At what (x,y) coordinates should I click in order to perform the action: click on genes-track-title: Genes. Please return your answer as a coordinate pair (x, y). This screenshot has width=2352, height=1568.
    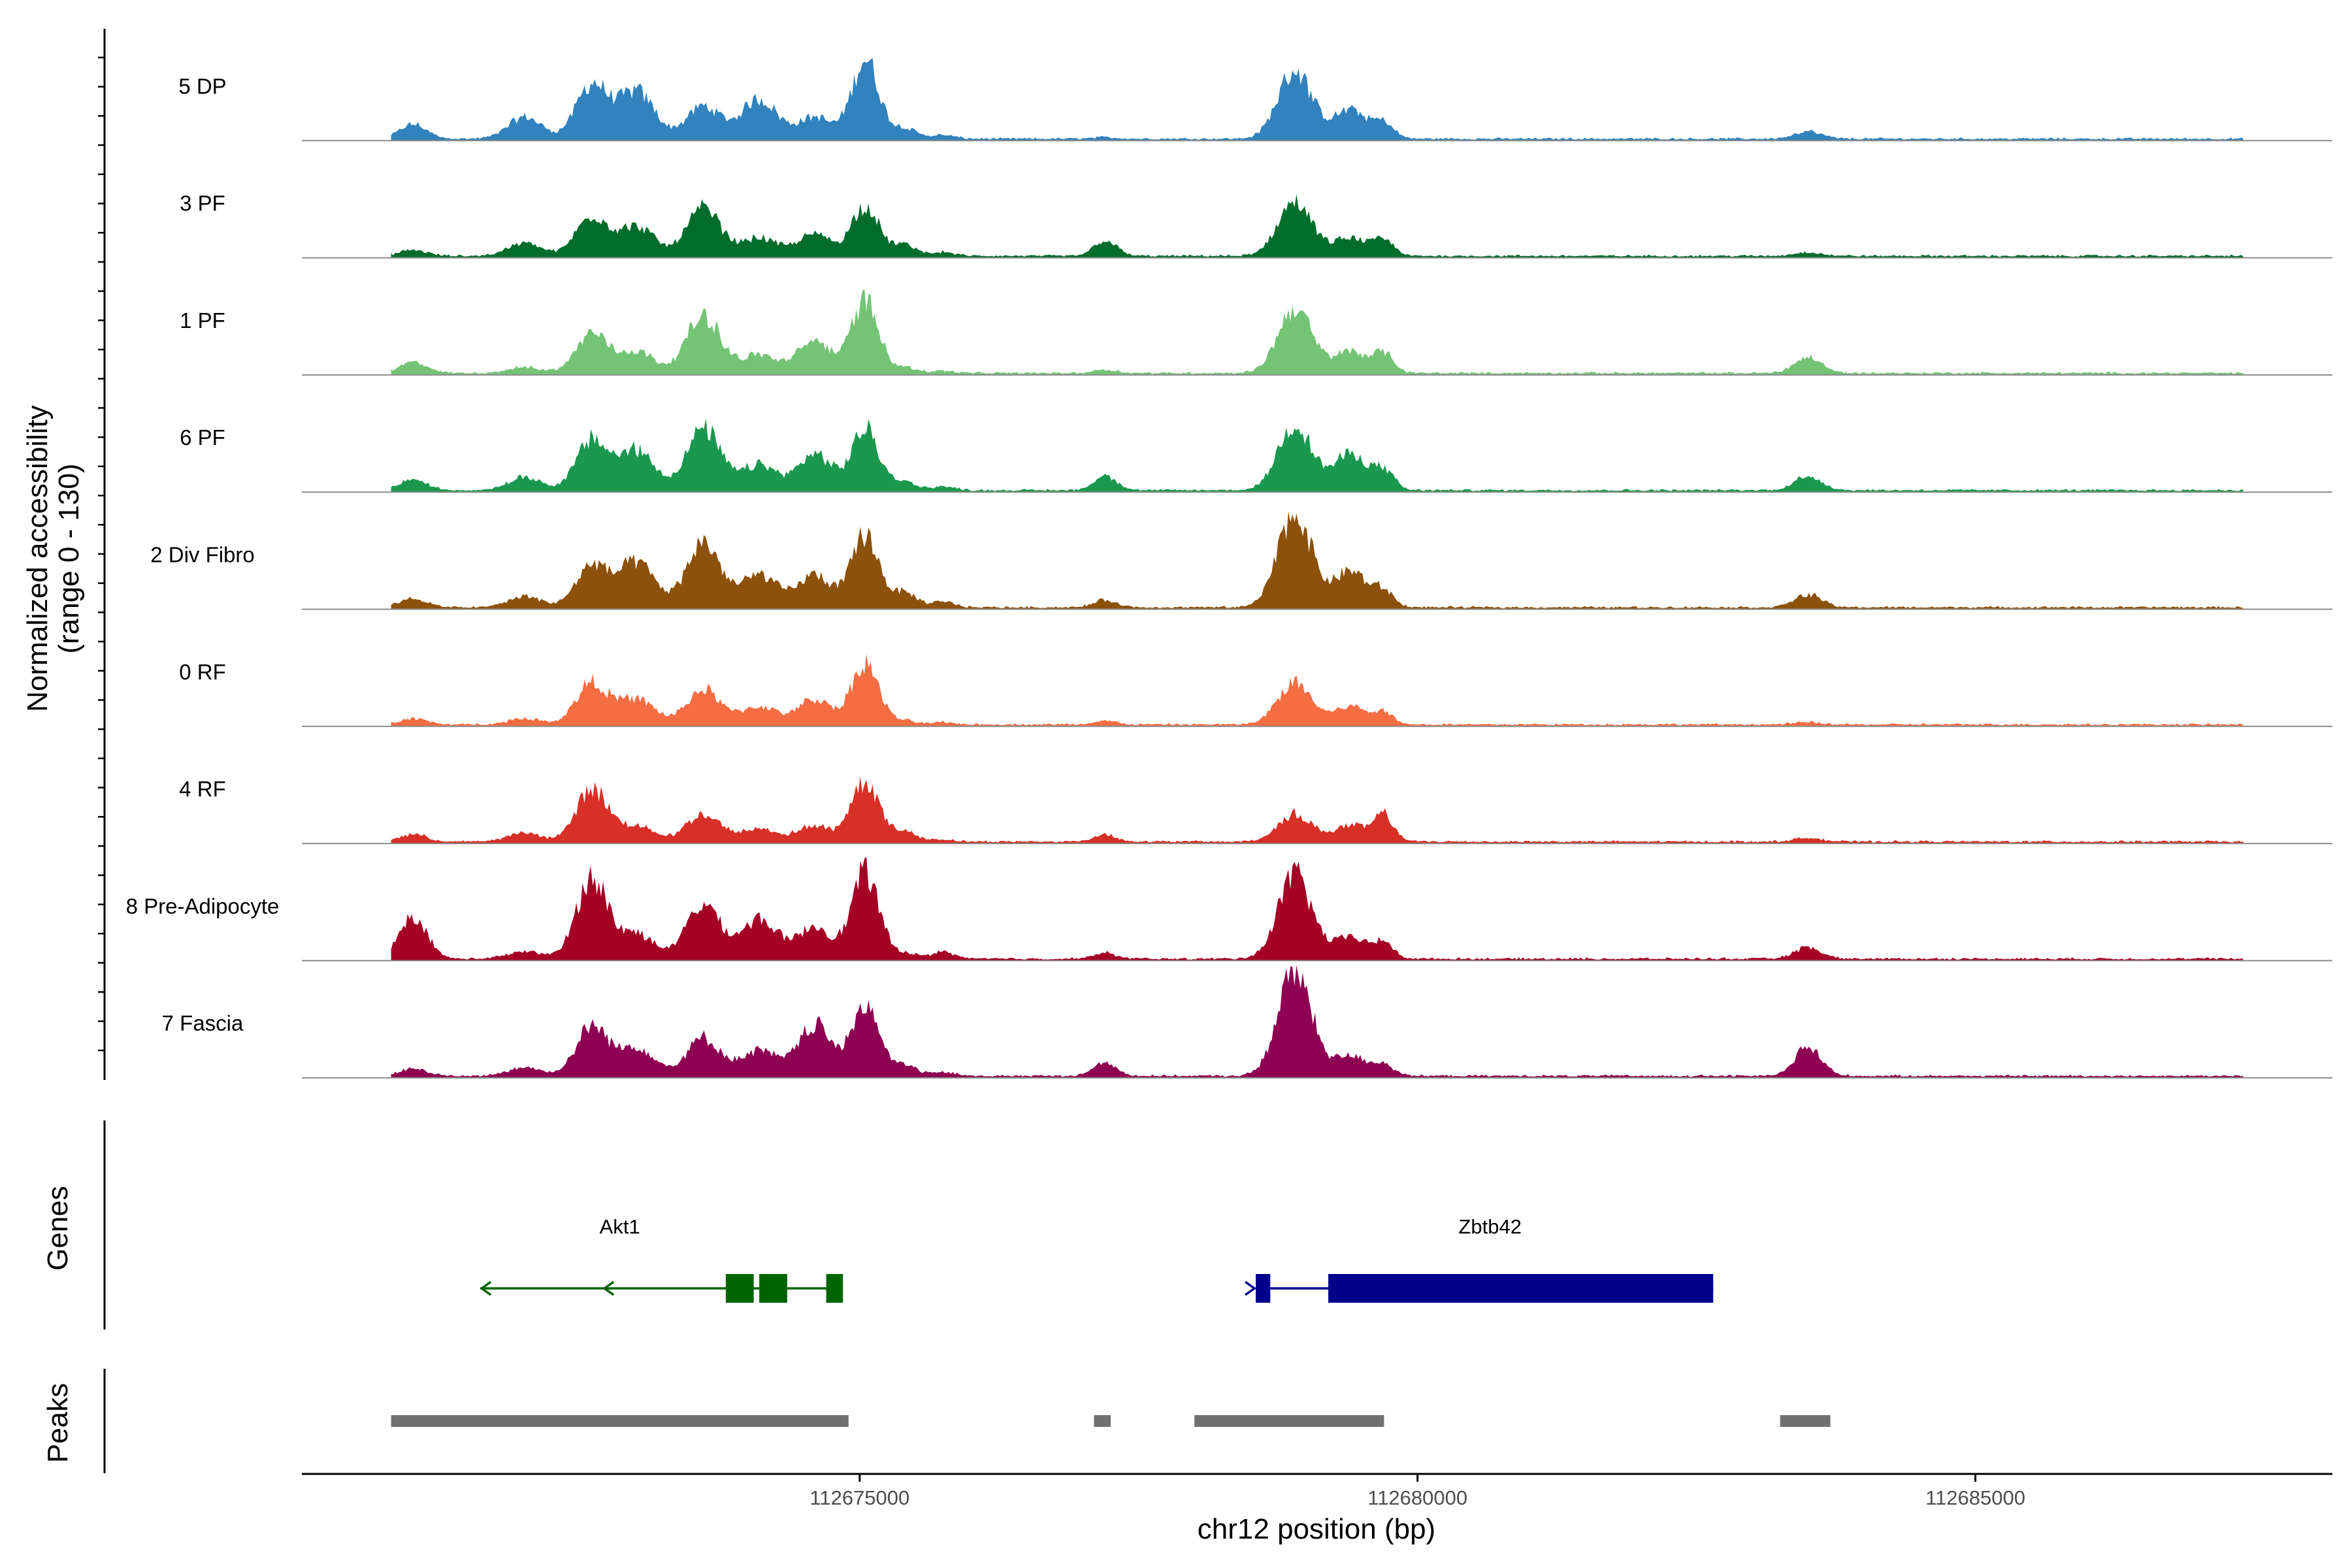
    Looking at the image, I should click on (58, 1228).